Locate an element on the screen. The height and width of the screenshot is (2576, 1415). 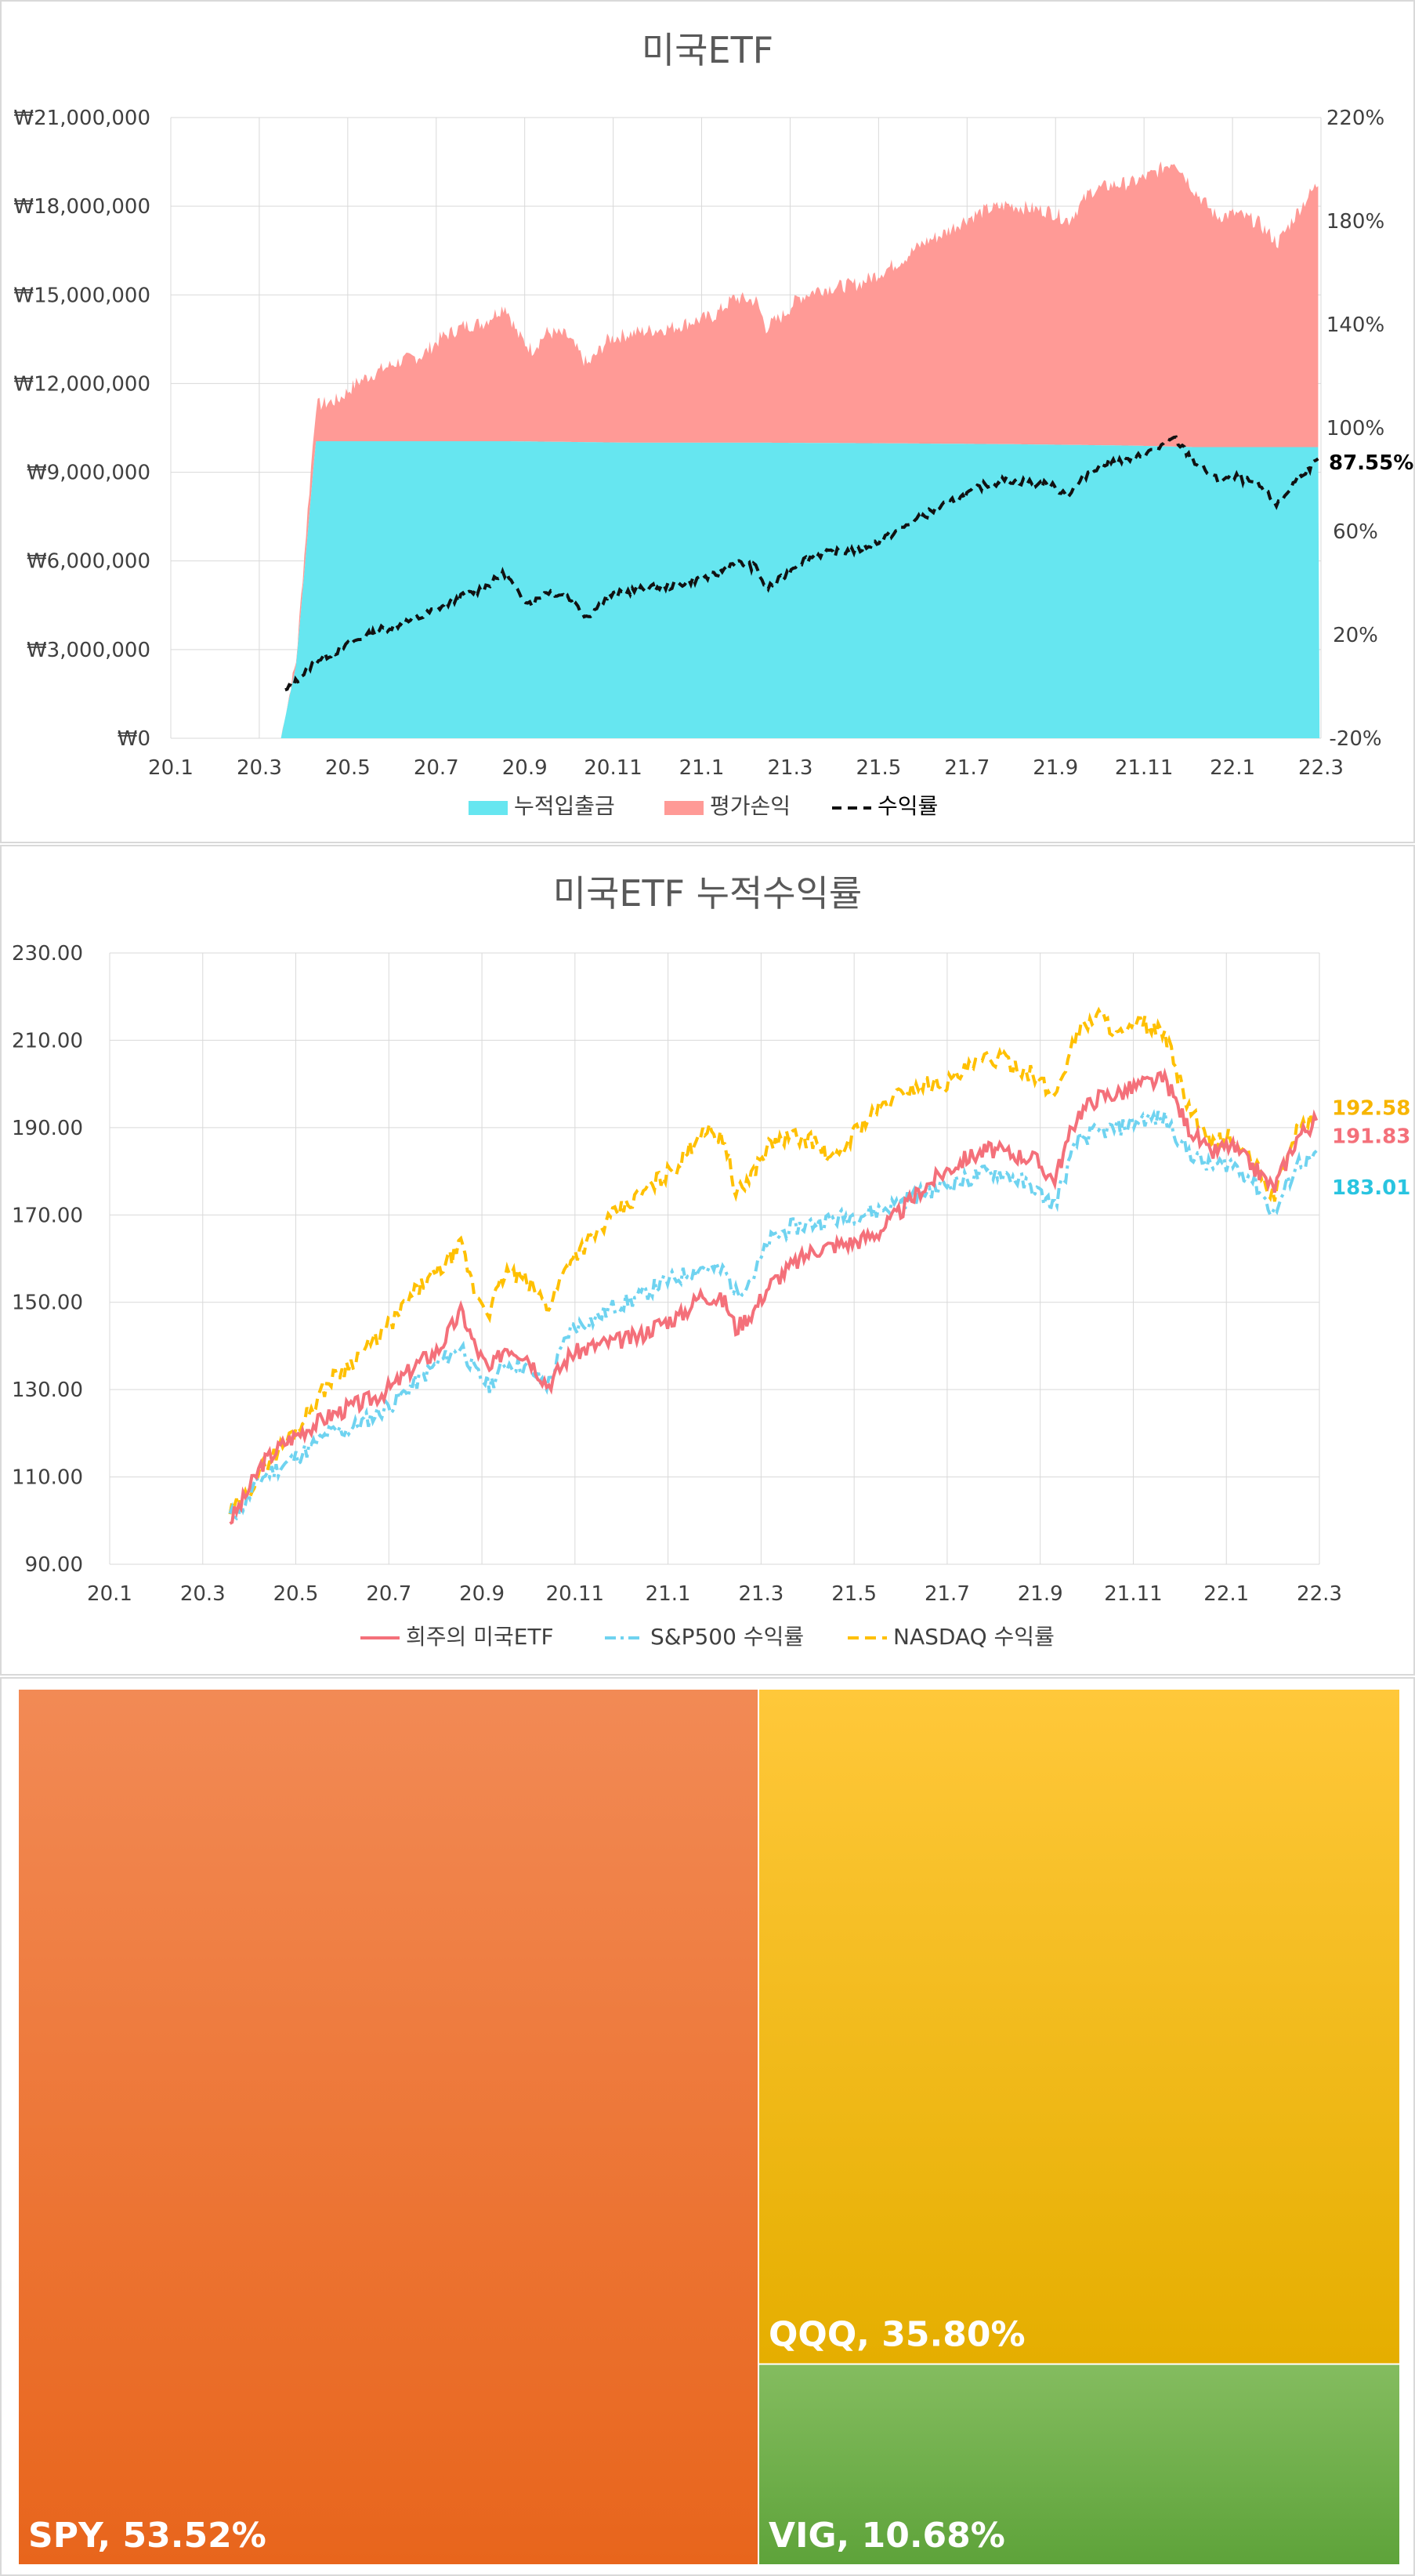
y2-tick-label: 100% is located at coordinates (1355, 428).